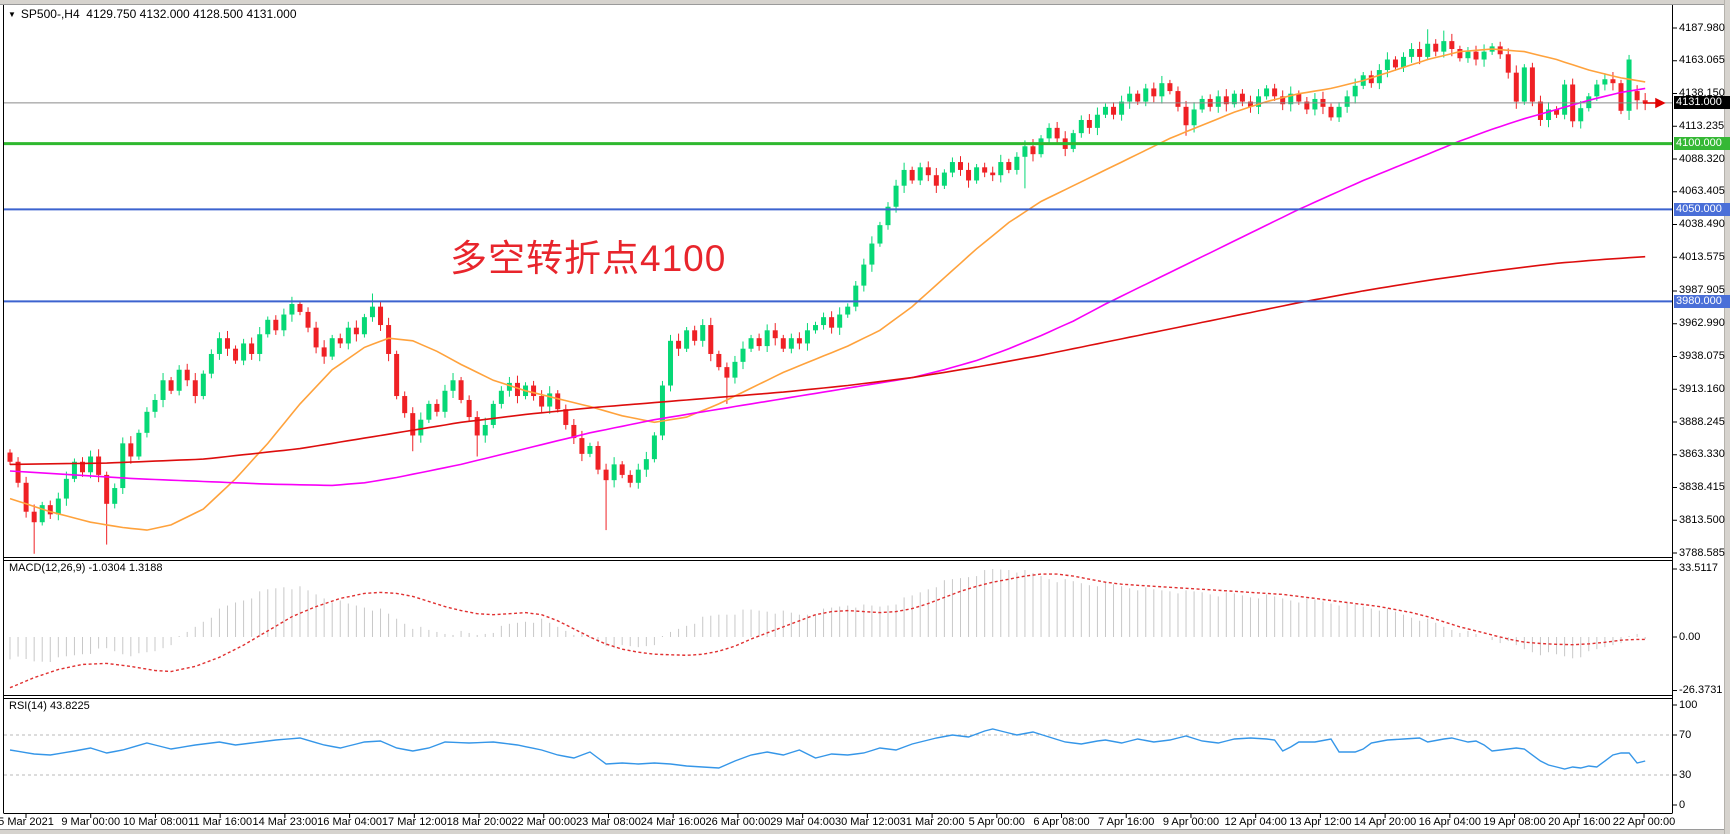  I want to click on price-axis-label: 3913.160, so click(1702, 388).